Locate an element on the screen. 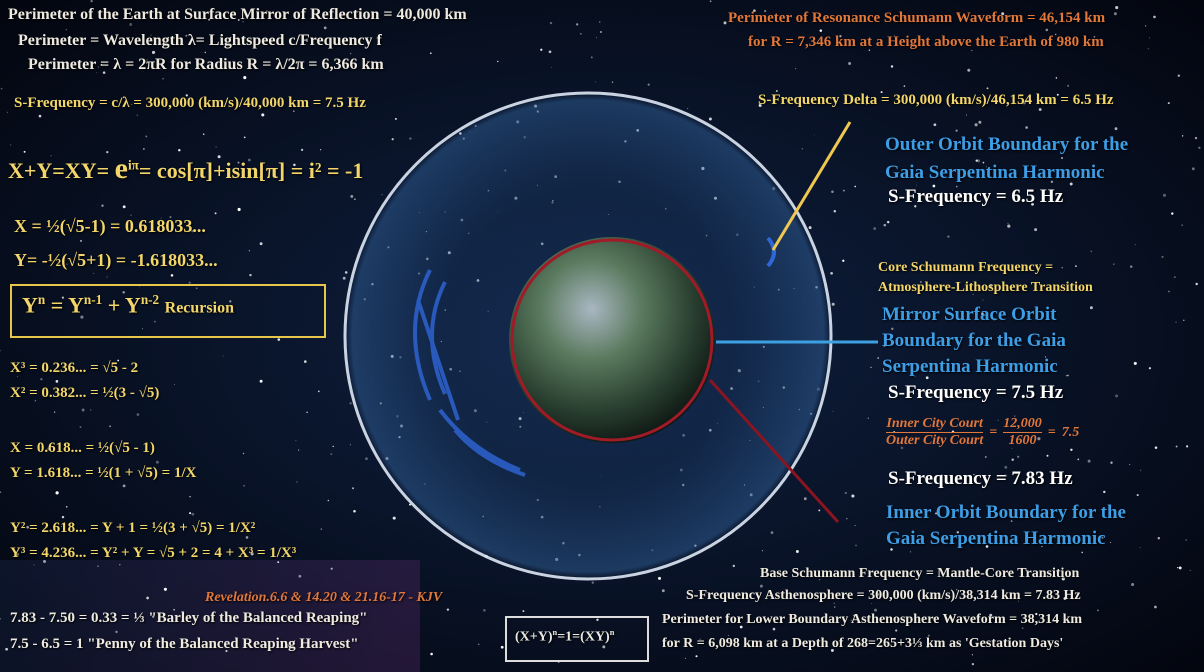 The image size is (1204, 672). euler-rhs: = cos[π]+isin[π] = i² = -1 is located at coordinates (251, 170).